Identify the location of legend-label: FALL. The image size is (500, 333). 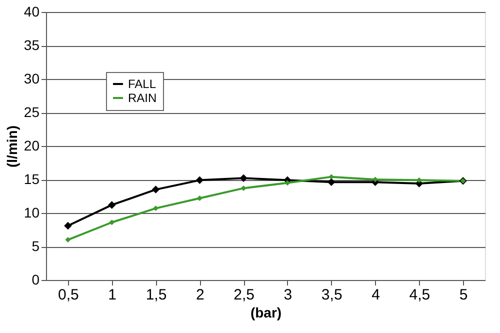
(142, 84).